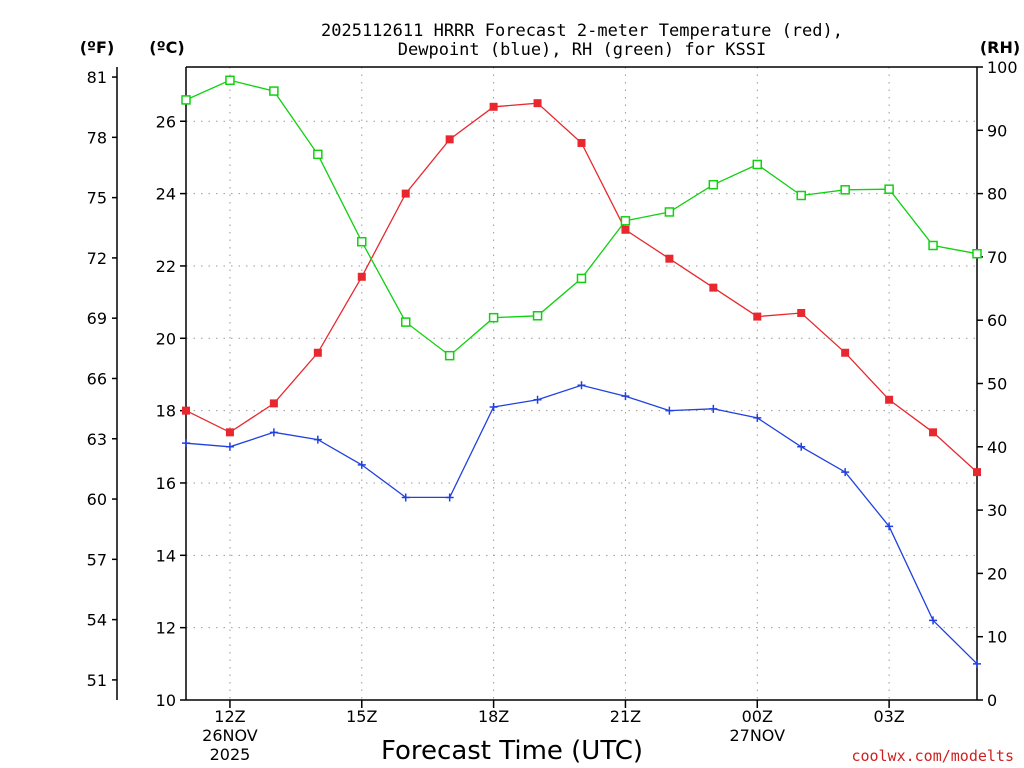  What do you see at coordinates (997, 320) in the screenshot?
I see `rh-tick-label: 60` at bounding box center [997, 320].